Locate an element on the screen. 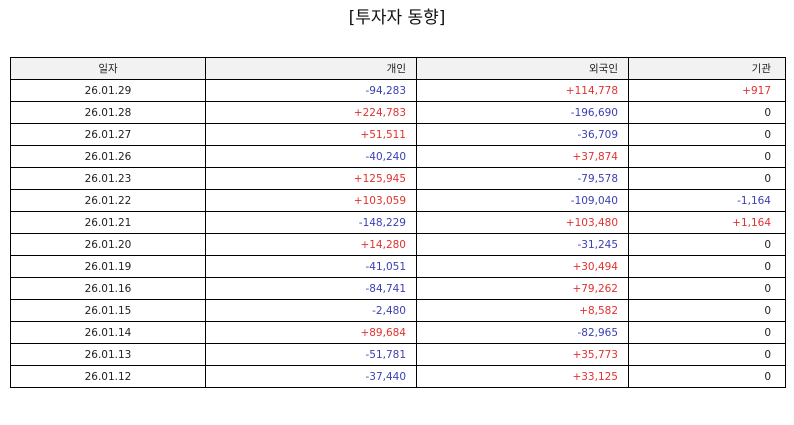  table-row: 26.01.27 +51,511 -36,709 0 is located at coordinates (398, 134).